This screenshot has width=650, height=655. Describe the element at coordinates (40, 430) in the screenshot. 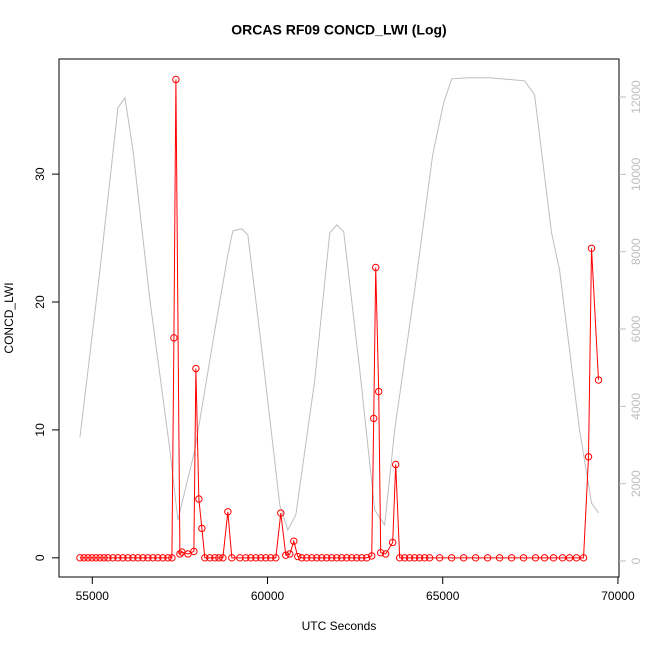

I see `y-tick-label: 10` at that location.